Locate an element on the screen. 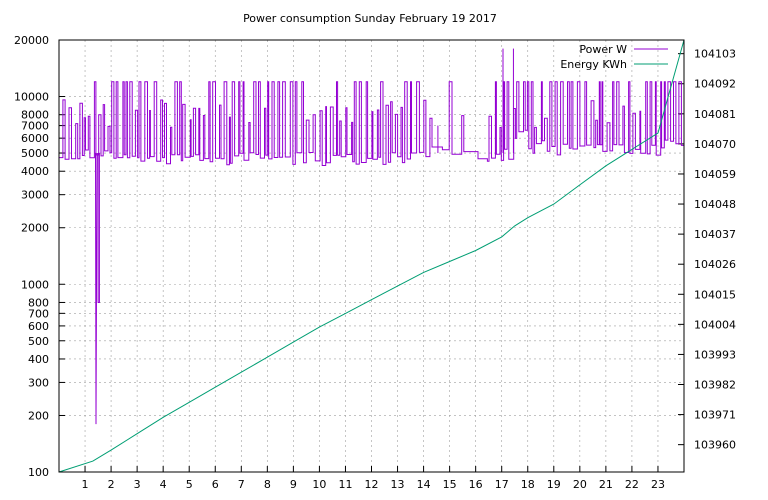  y2-tick-label: 104048 is located at coordinates (715, 204).